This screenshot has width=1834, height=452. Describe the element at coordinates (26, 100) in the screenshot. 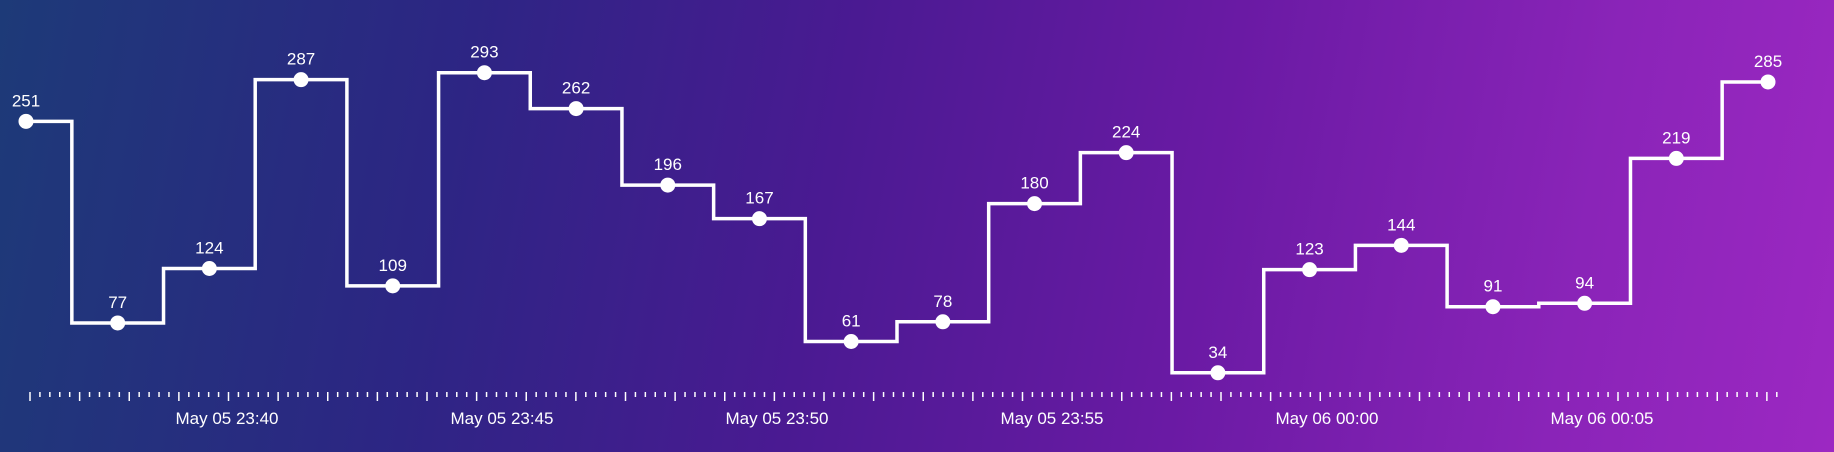

I see `data-label: 251` at that location.